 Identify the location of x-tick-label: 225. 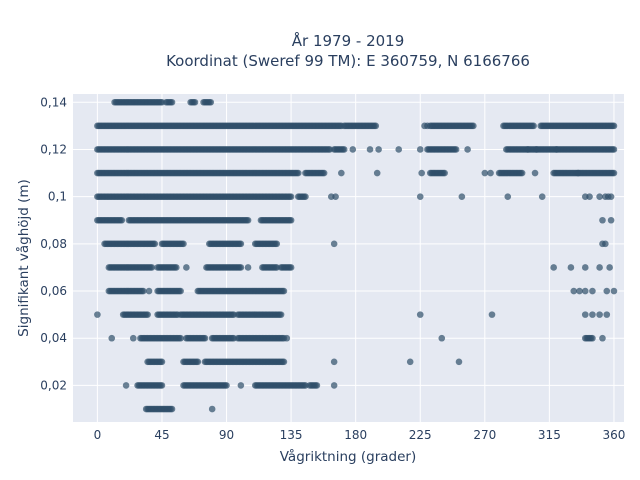
(420, 435).